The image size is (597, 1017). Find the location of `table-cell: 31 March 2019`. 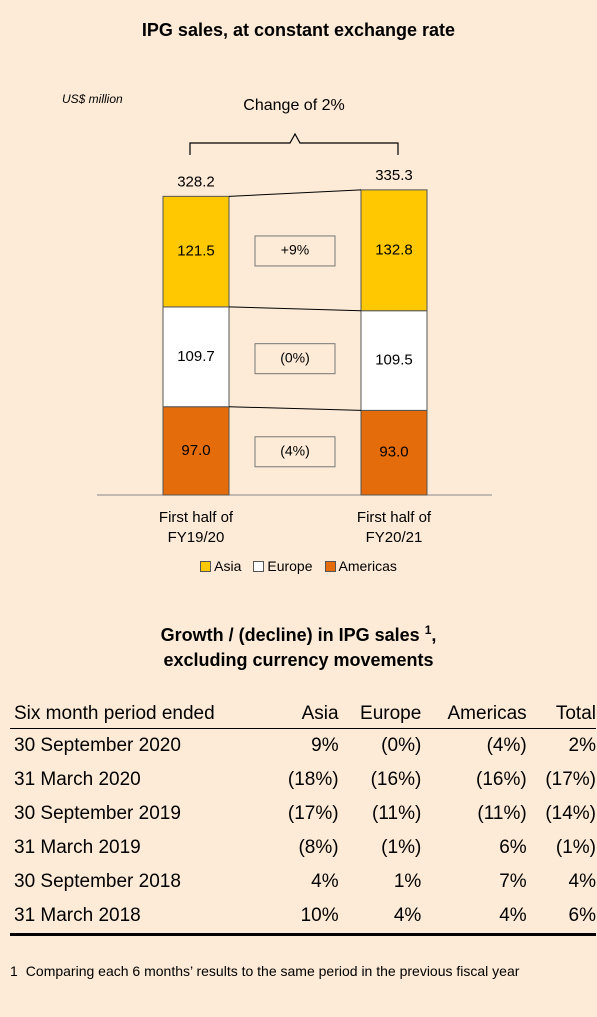

table-cell: 31 March 2019 is located at coordinates (77, 847).